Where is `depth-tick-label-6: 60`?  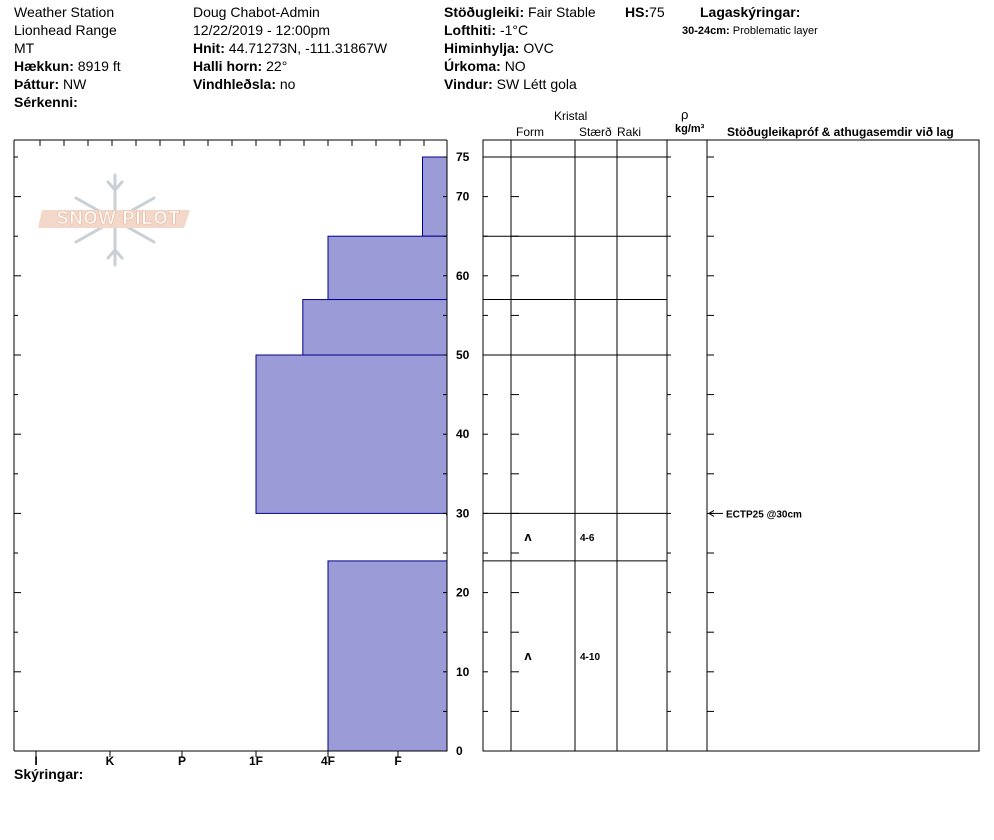 depth-tick-label-6: 60 is located at coordinates (463, 276).